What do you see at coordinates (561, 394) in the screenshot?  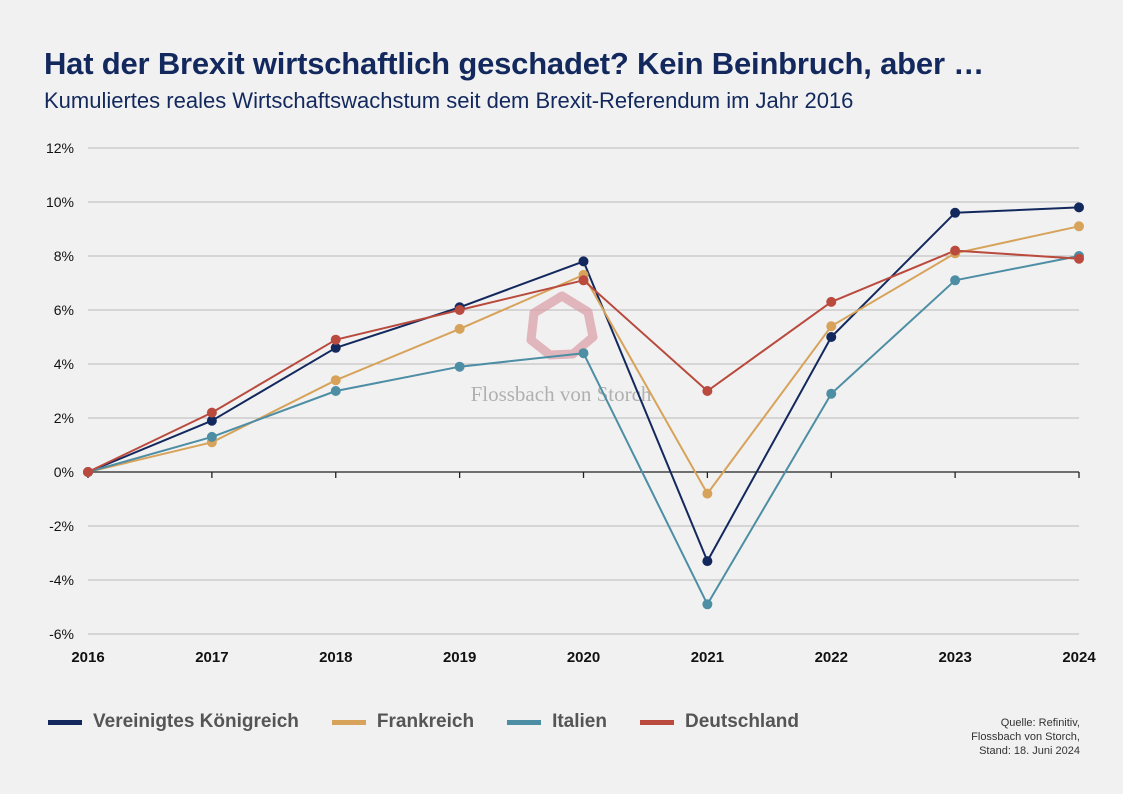 I see `watermark-text: Flossbach von Storch` at bounding box center [561, 394].